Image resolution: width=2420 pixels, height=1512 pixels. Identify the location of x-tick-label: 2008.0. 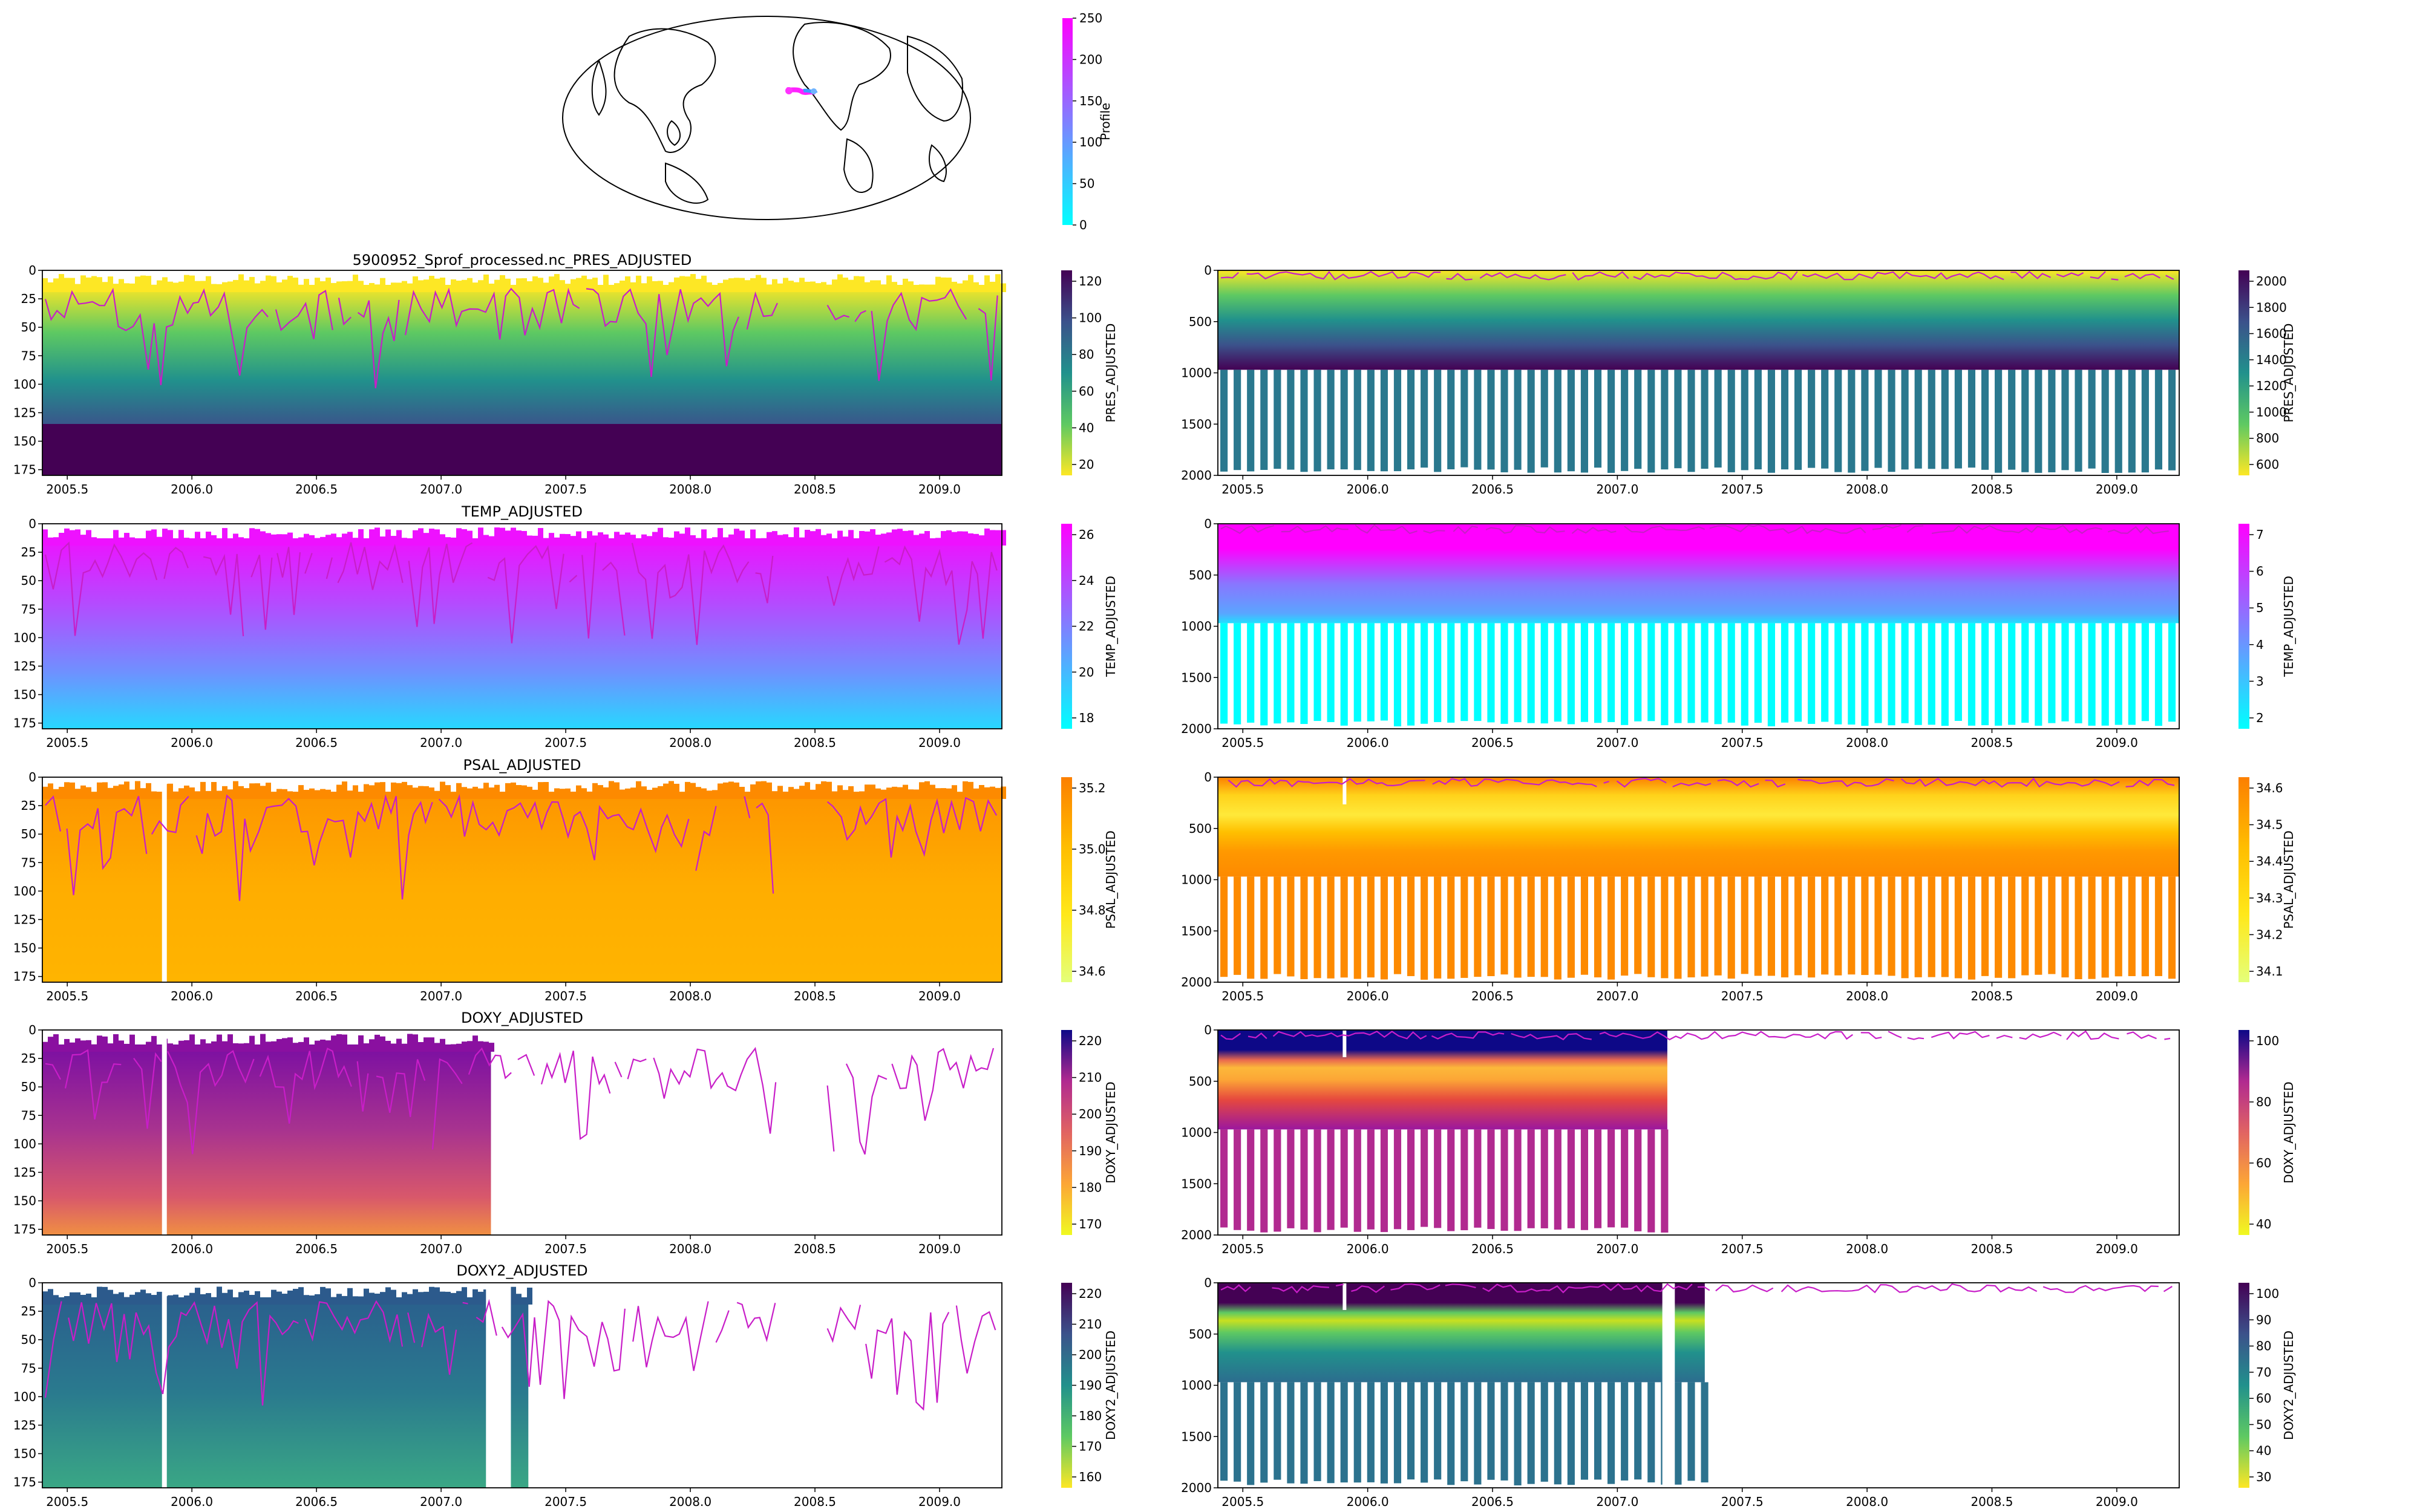
(690, 743).